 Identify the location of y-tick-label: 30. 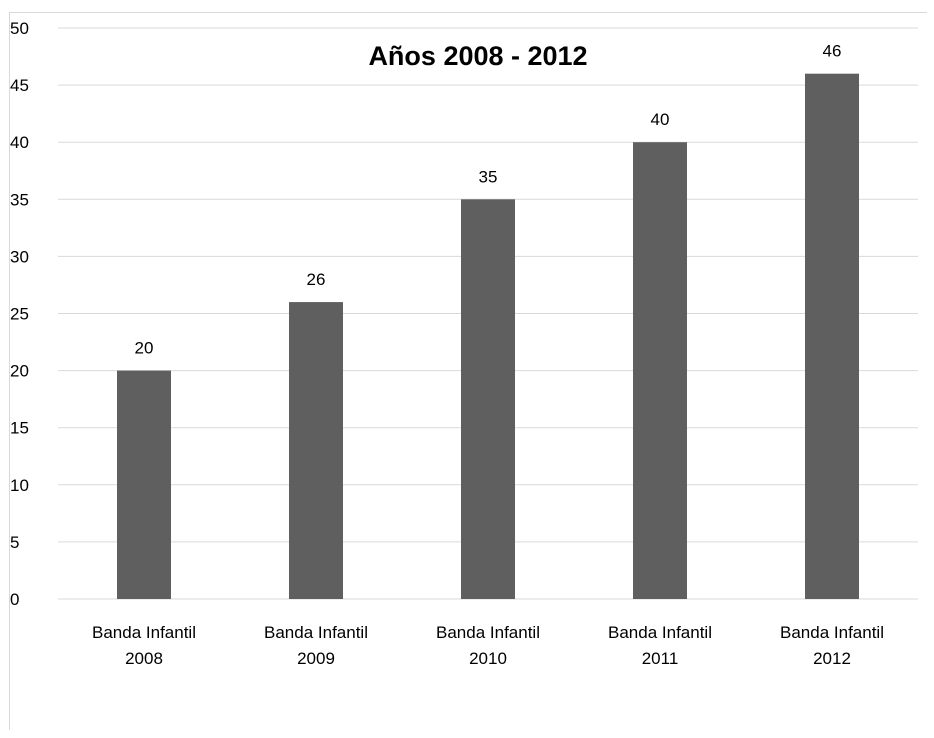
(19, 256).